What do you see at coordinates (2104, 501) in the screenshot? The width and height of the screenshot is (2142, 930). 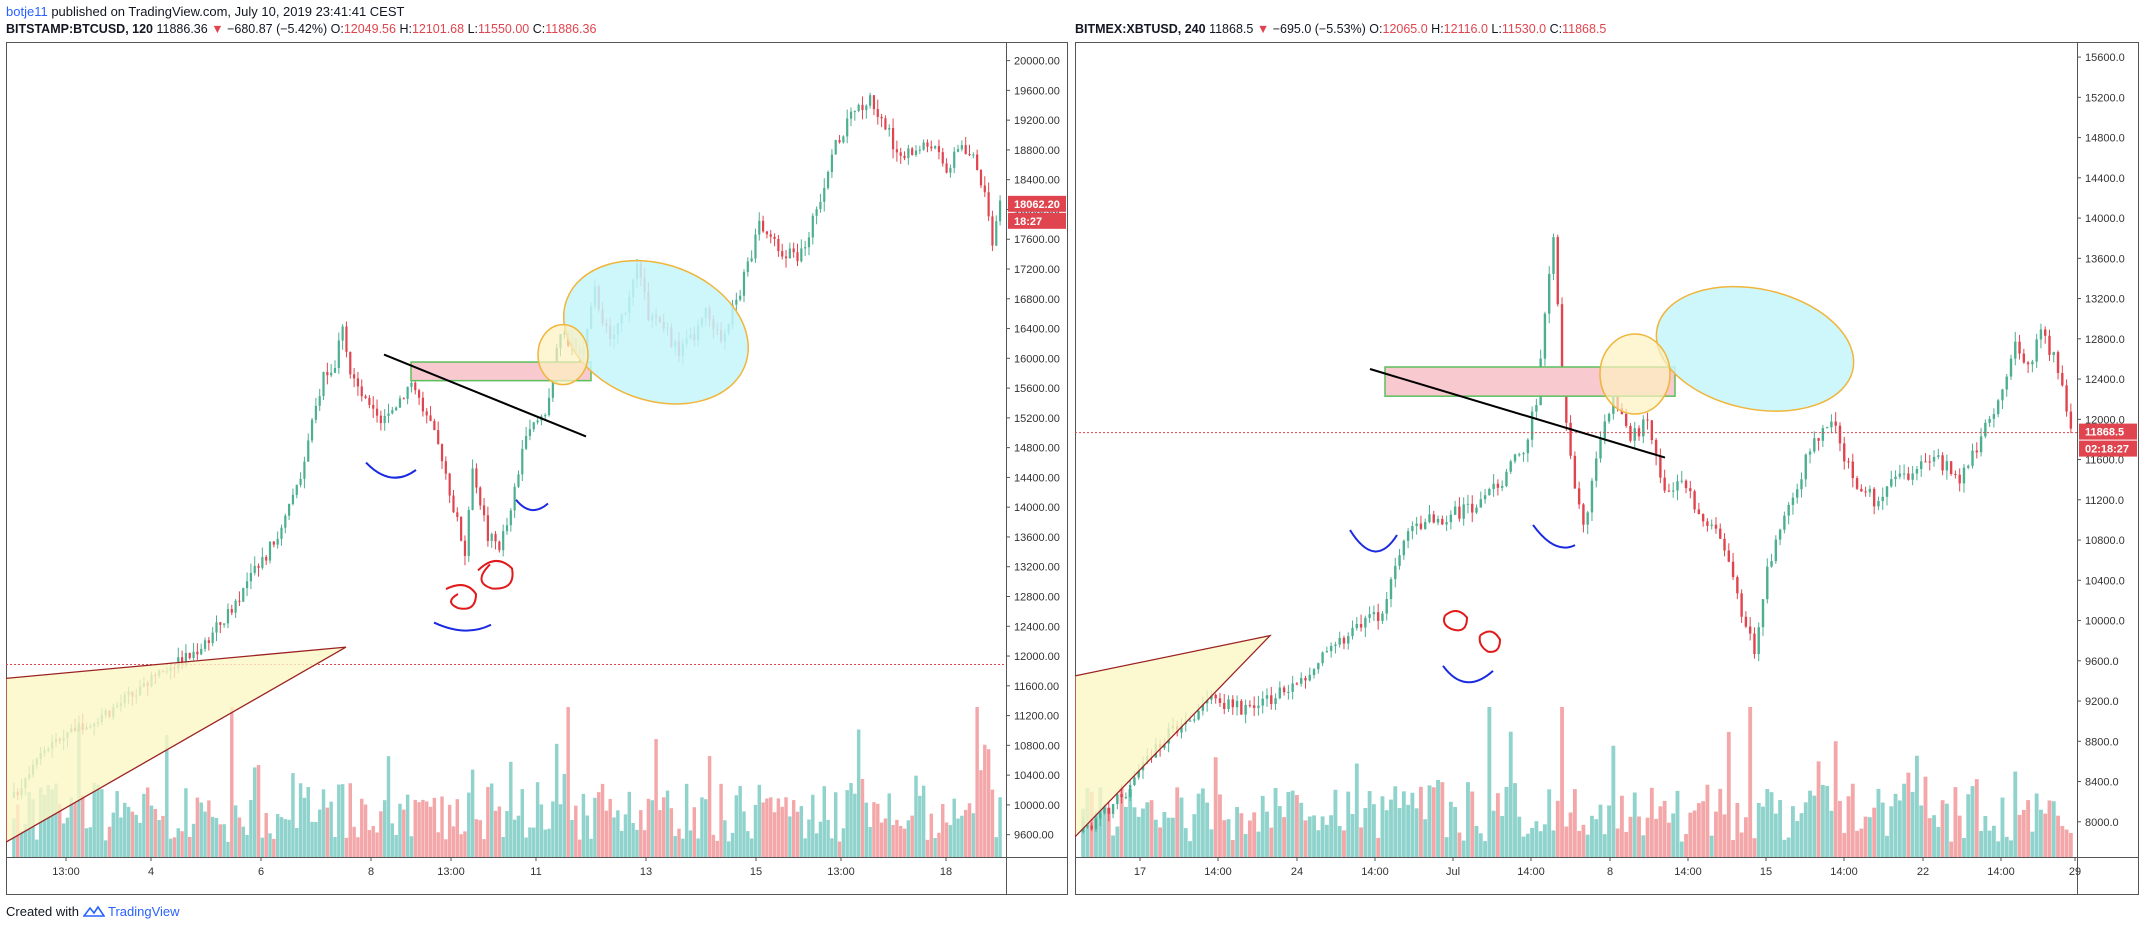 I see `y-tick-label: 11200.0` at bounding box center [2104, 501].